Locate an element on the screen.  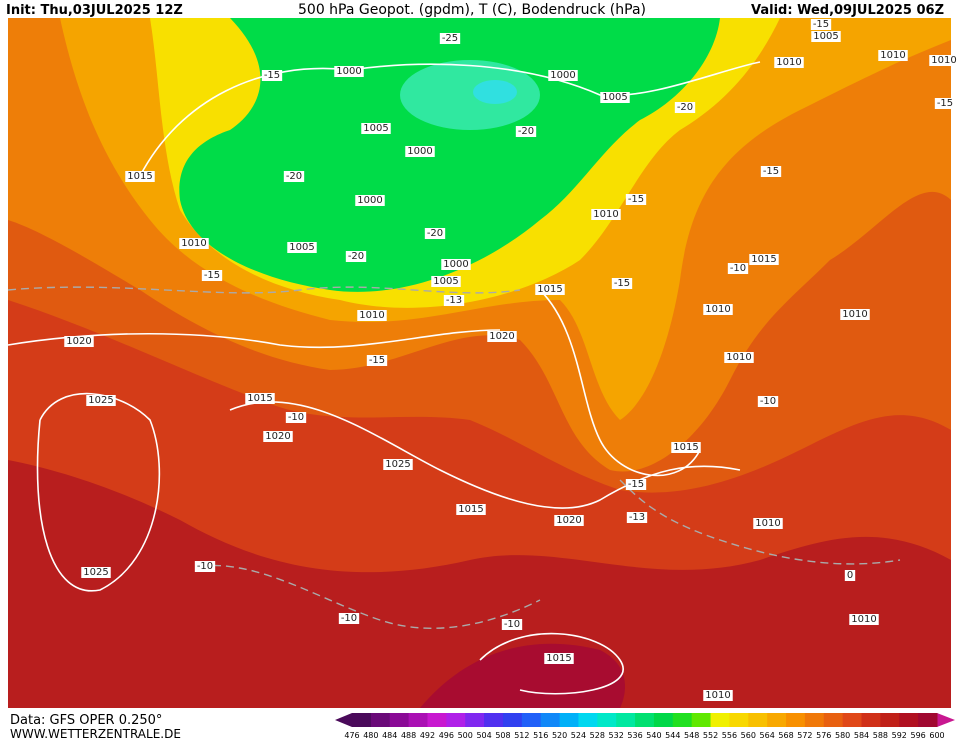
colorbar-label: 480 is located at coordinates (370, 735).